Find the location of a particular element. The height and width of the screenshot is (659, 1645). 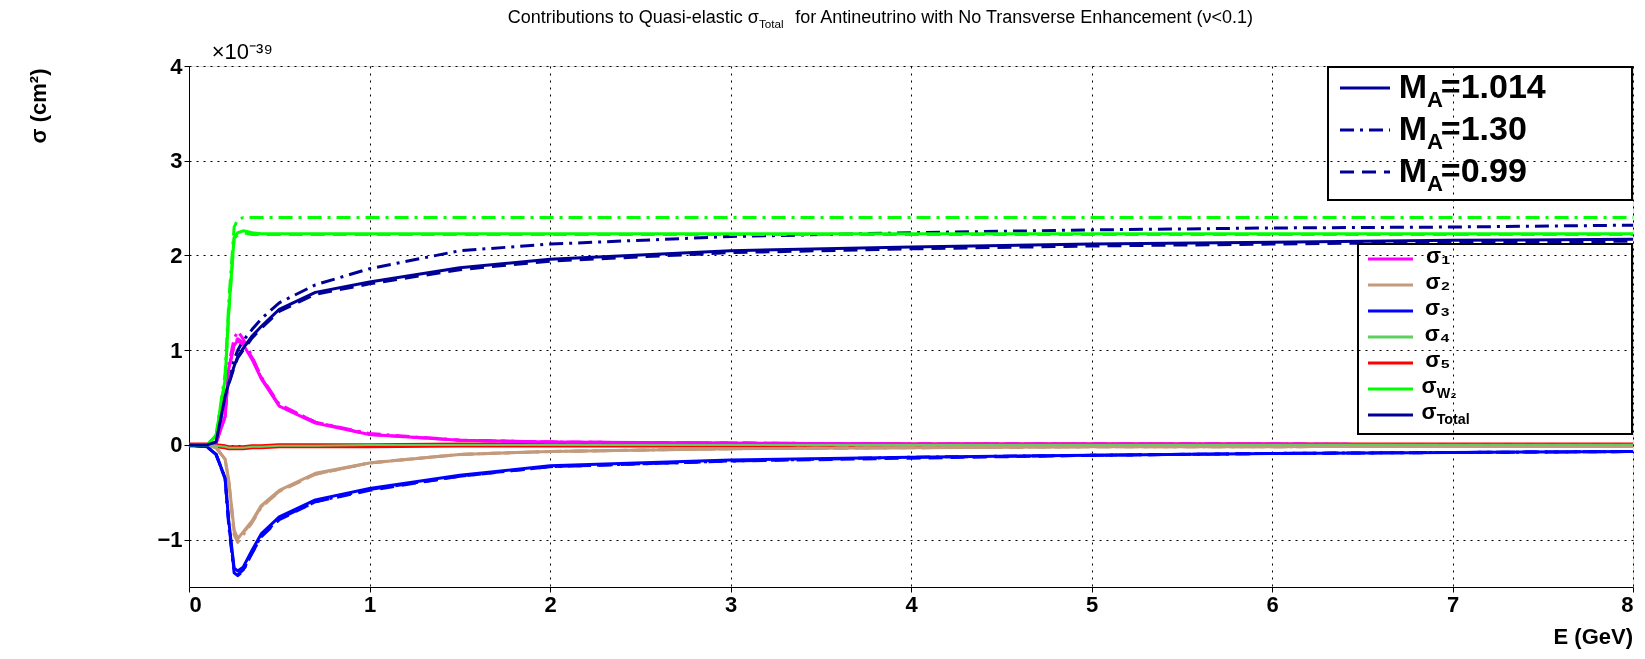

y-tick-label: 1 is located at coordinates (176, 350).